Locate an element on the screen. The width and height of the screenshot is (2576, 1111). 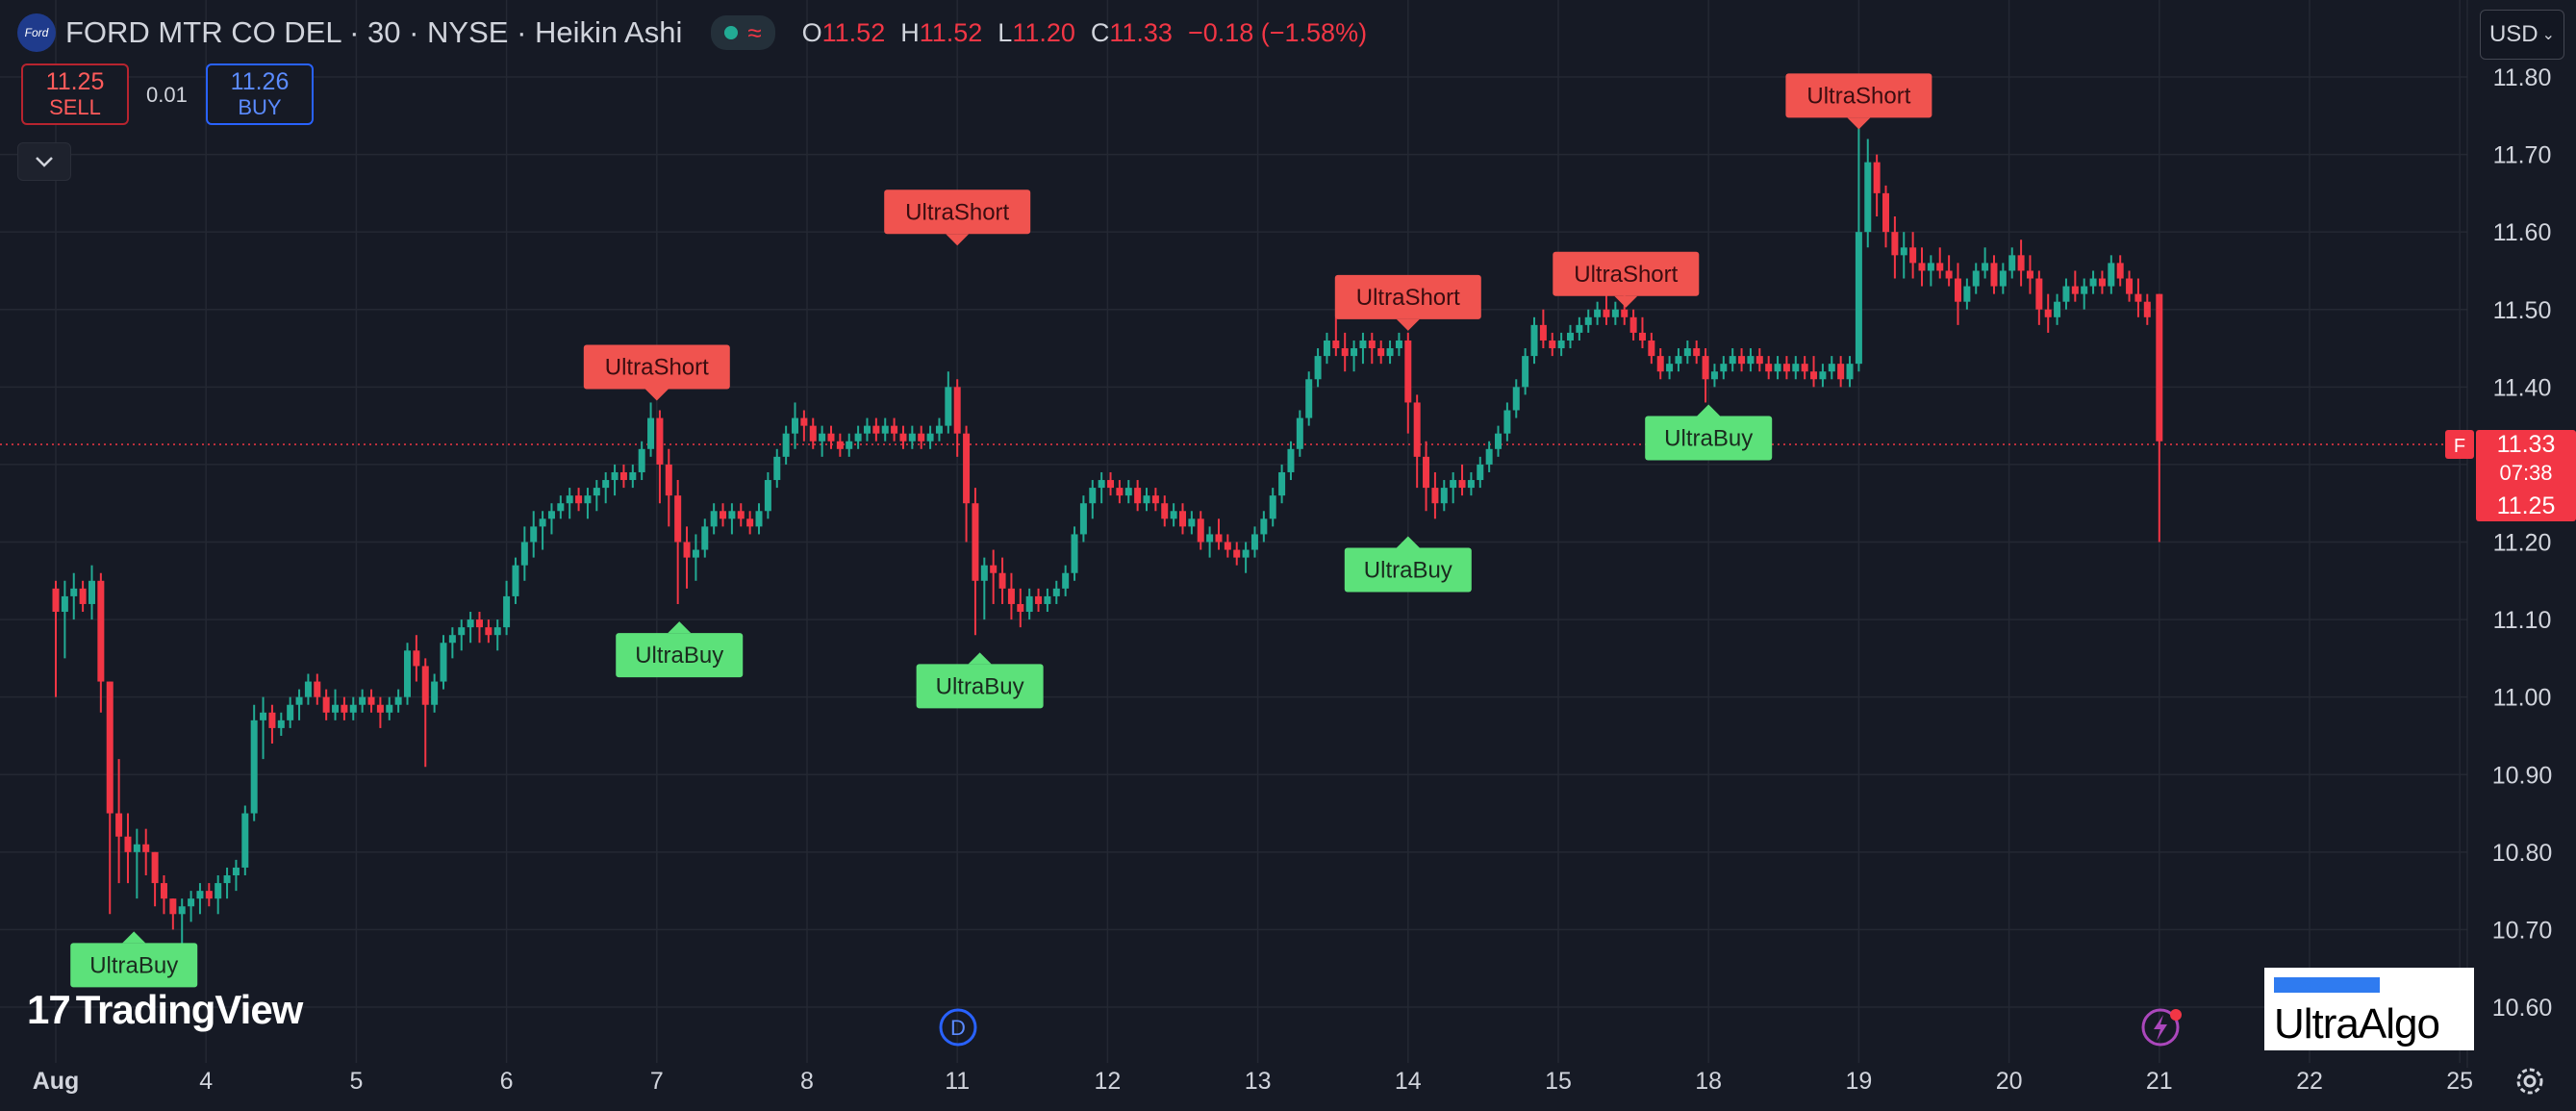
x-tick-label: 15 is located at coordinates (1558, 1081).